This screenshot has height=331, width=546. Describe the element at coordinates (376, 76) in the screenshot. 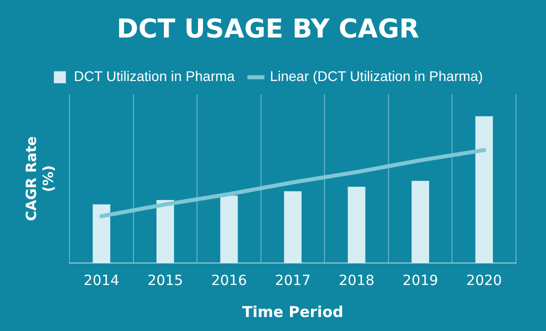

I see `legend-label: Linear (DCT Utilization in Pharma)` at that location.